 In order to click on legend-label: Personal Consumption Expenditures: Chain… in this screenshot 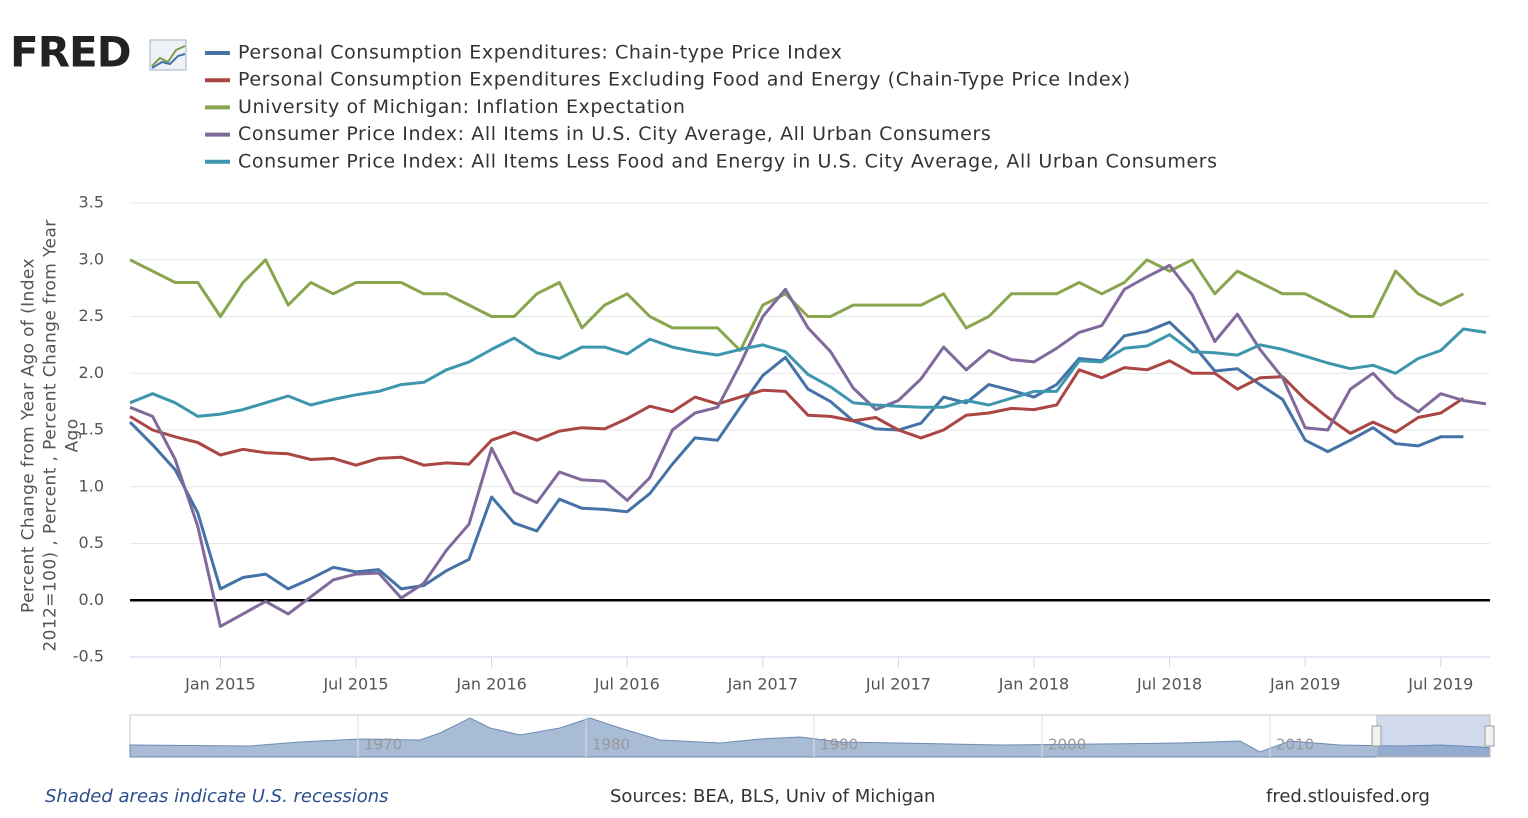, I will do `click(540, 53)`.